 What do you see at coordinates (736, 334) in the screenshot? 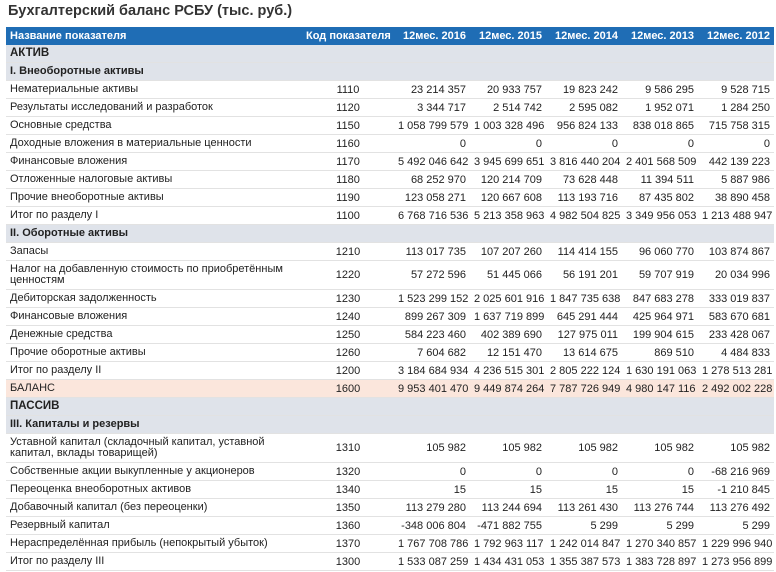
I see `row-value: 233 428 067` at bounding box center [736, 334].